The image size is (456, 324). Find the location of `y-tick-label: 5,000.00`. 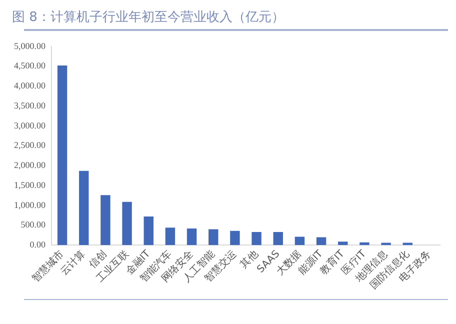

y-tick-label: 5,000.00 is located at coordinates (30, 45).